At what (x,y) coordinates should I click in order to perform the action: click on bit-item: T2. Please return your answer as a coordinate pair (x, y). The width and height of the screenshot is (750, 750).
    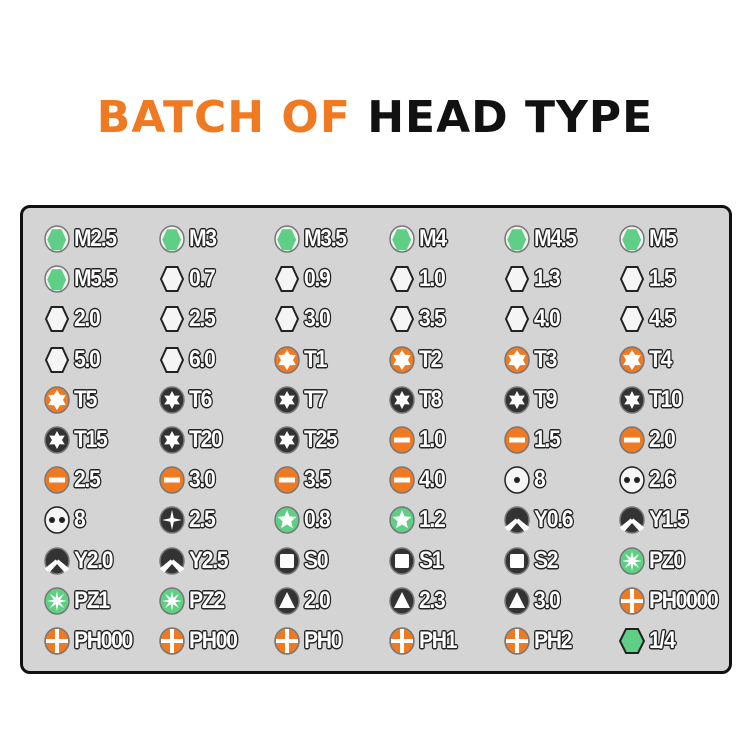
    Looking at the image, I should click on (416, 360).